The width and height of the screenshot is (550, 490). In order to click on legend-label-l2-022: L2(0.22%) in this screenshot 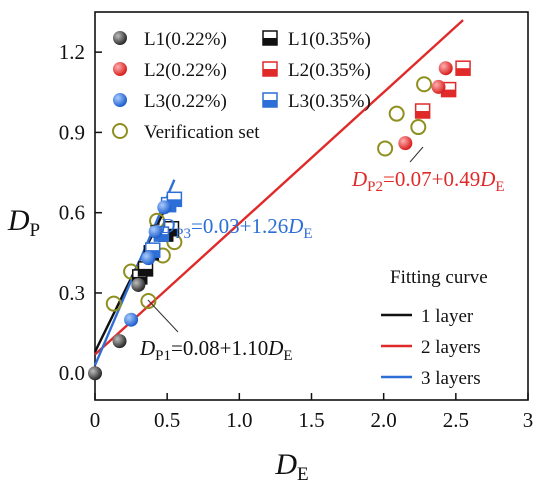, I will do `click(185, 70)`.